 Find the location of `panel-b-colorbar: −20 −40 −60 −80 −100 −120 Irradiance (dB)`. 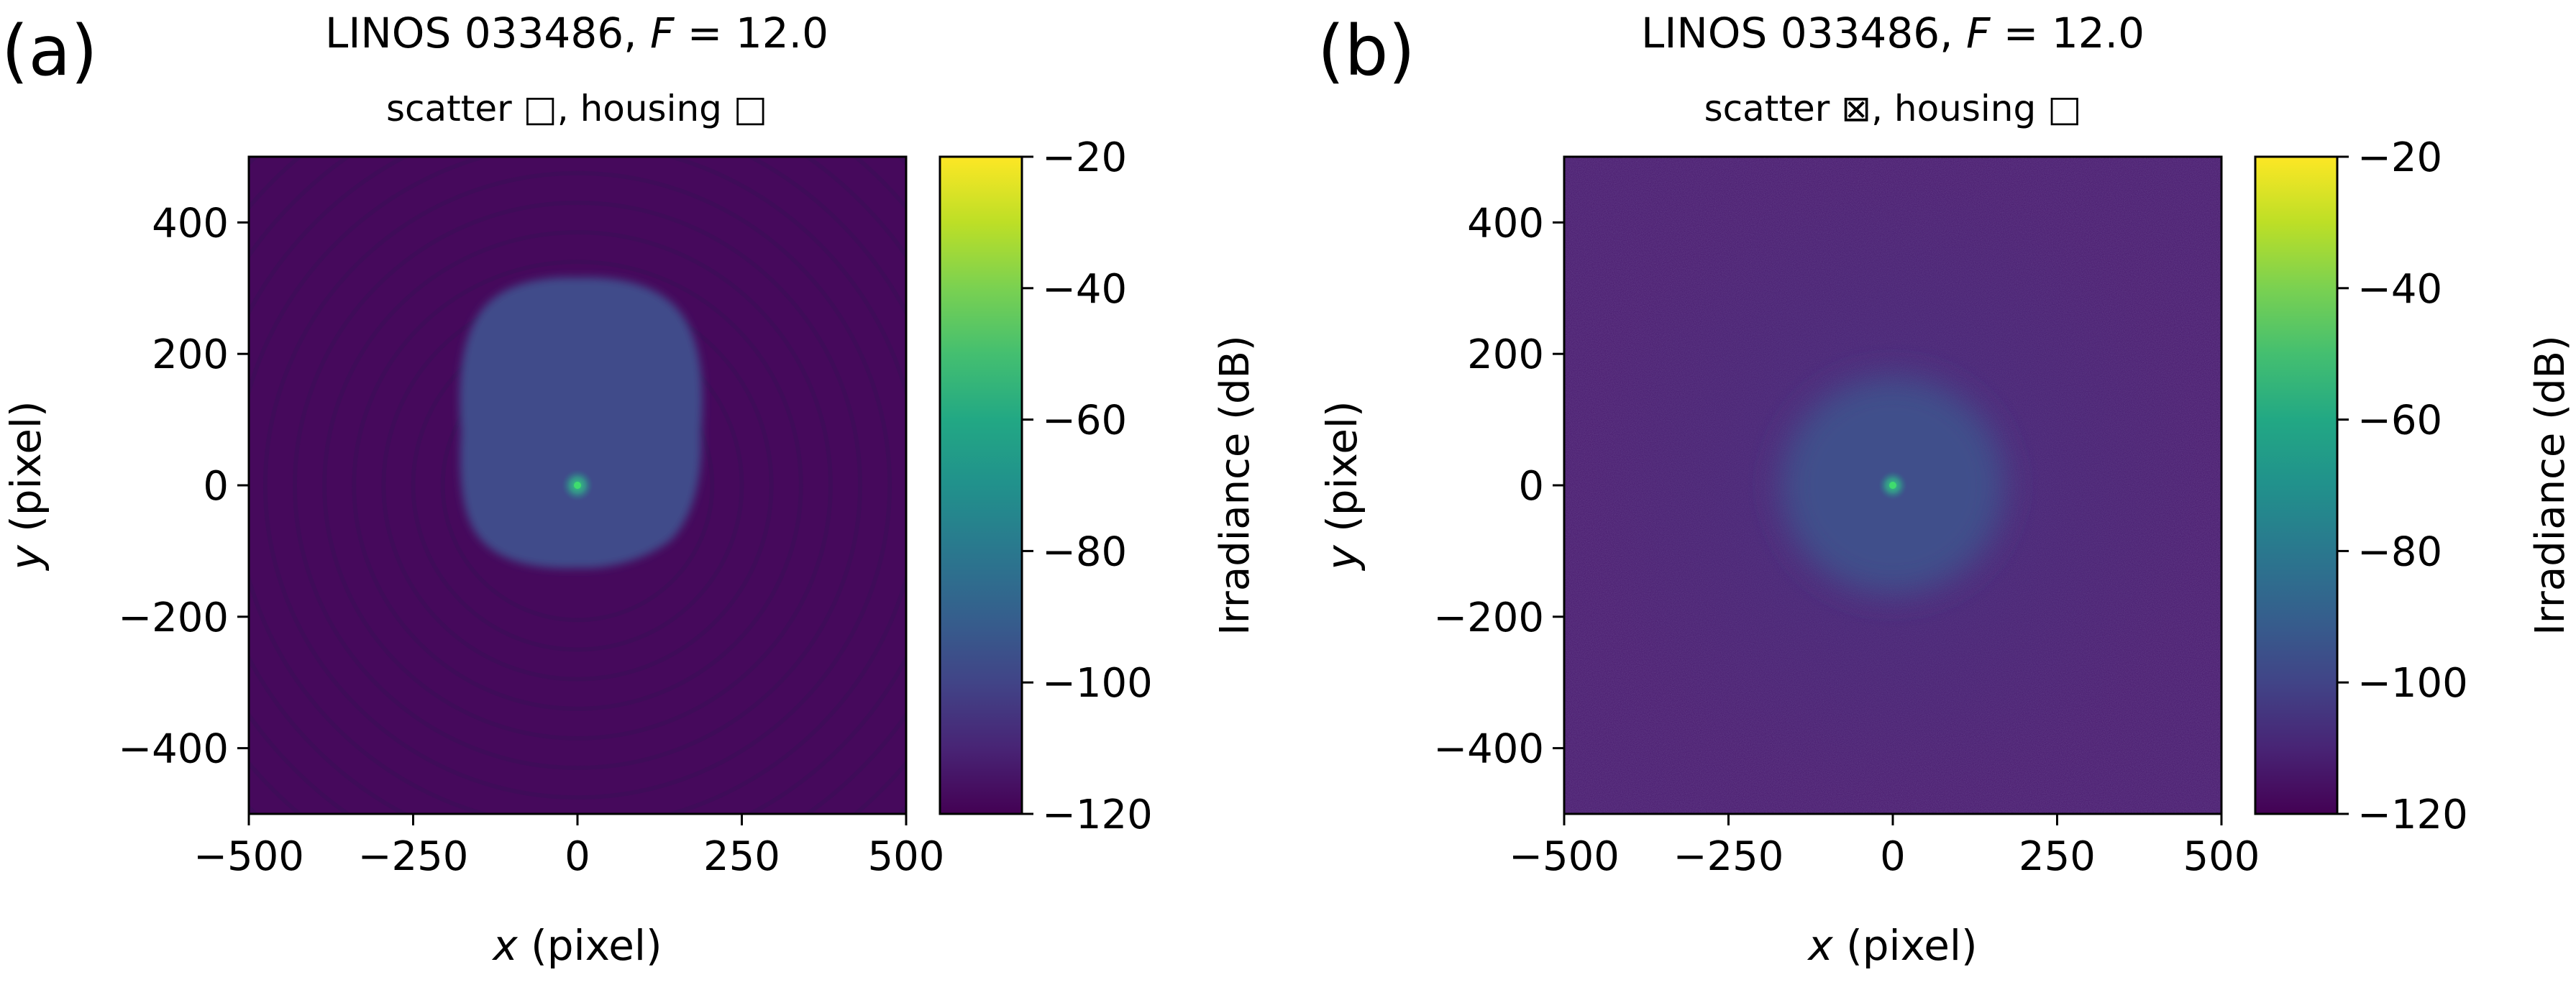

panel-b-colorbar: −20 −40 −60 −80 −100 −120 Irradiance (dB) is located at coordinates (2414, 486).